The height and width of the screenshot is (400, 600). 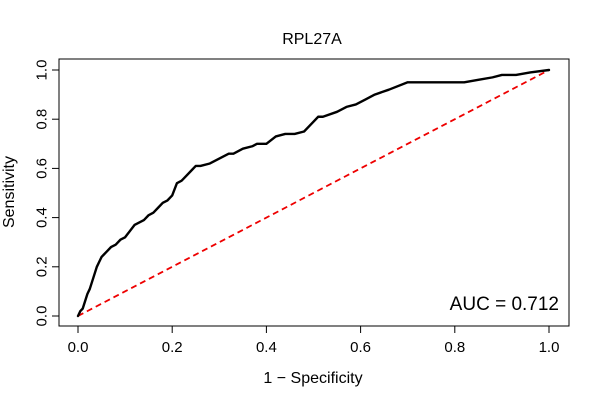 I want to click on chart-title: RPL27A, so click(x=312, y=39).